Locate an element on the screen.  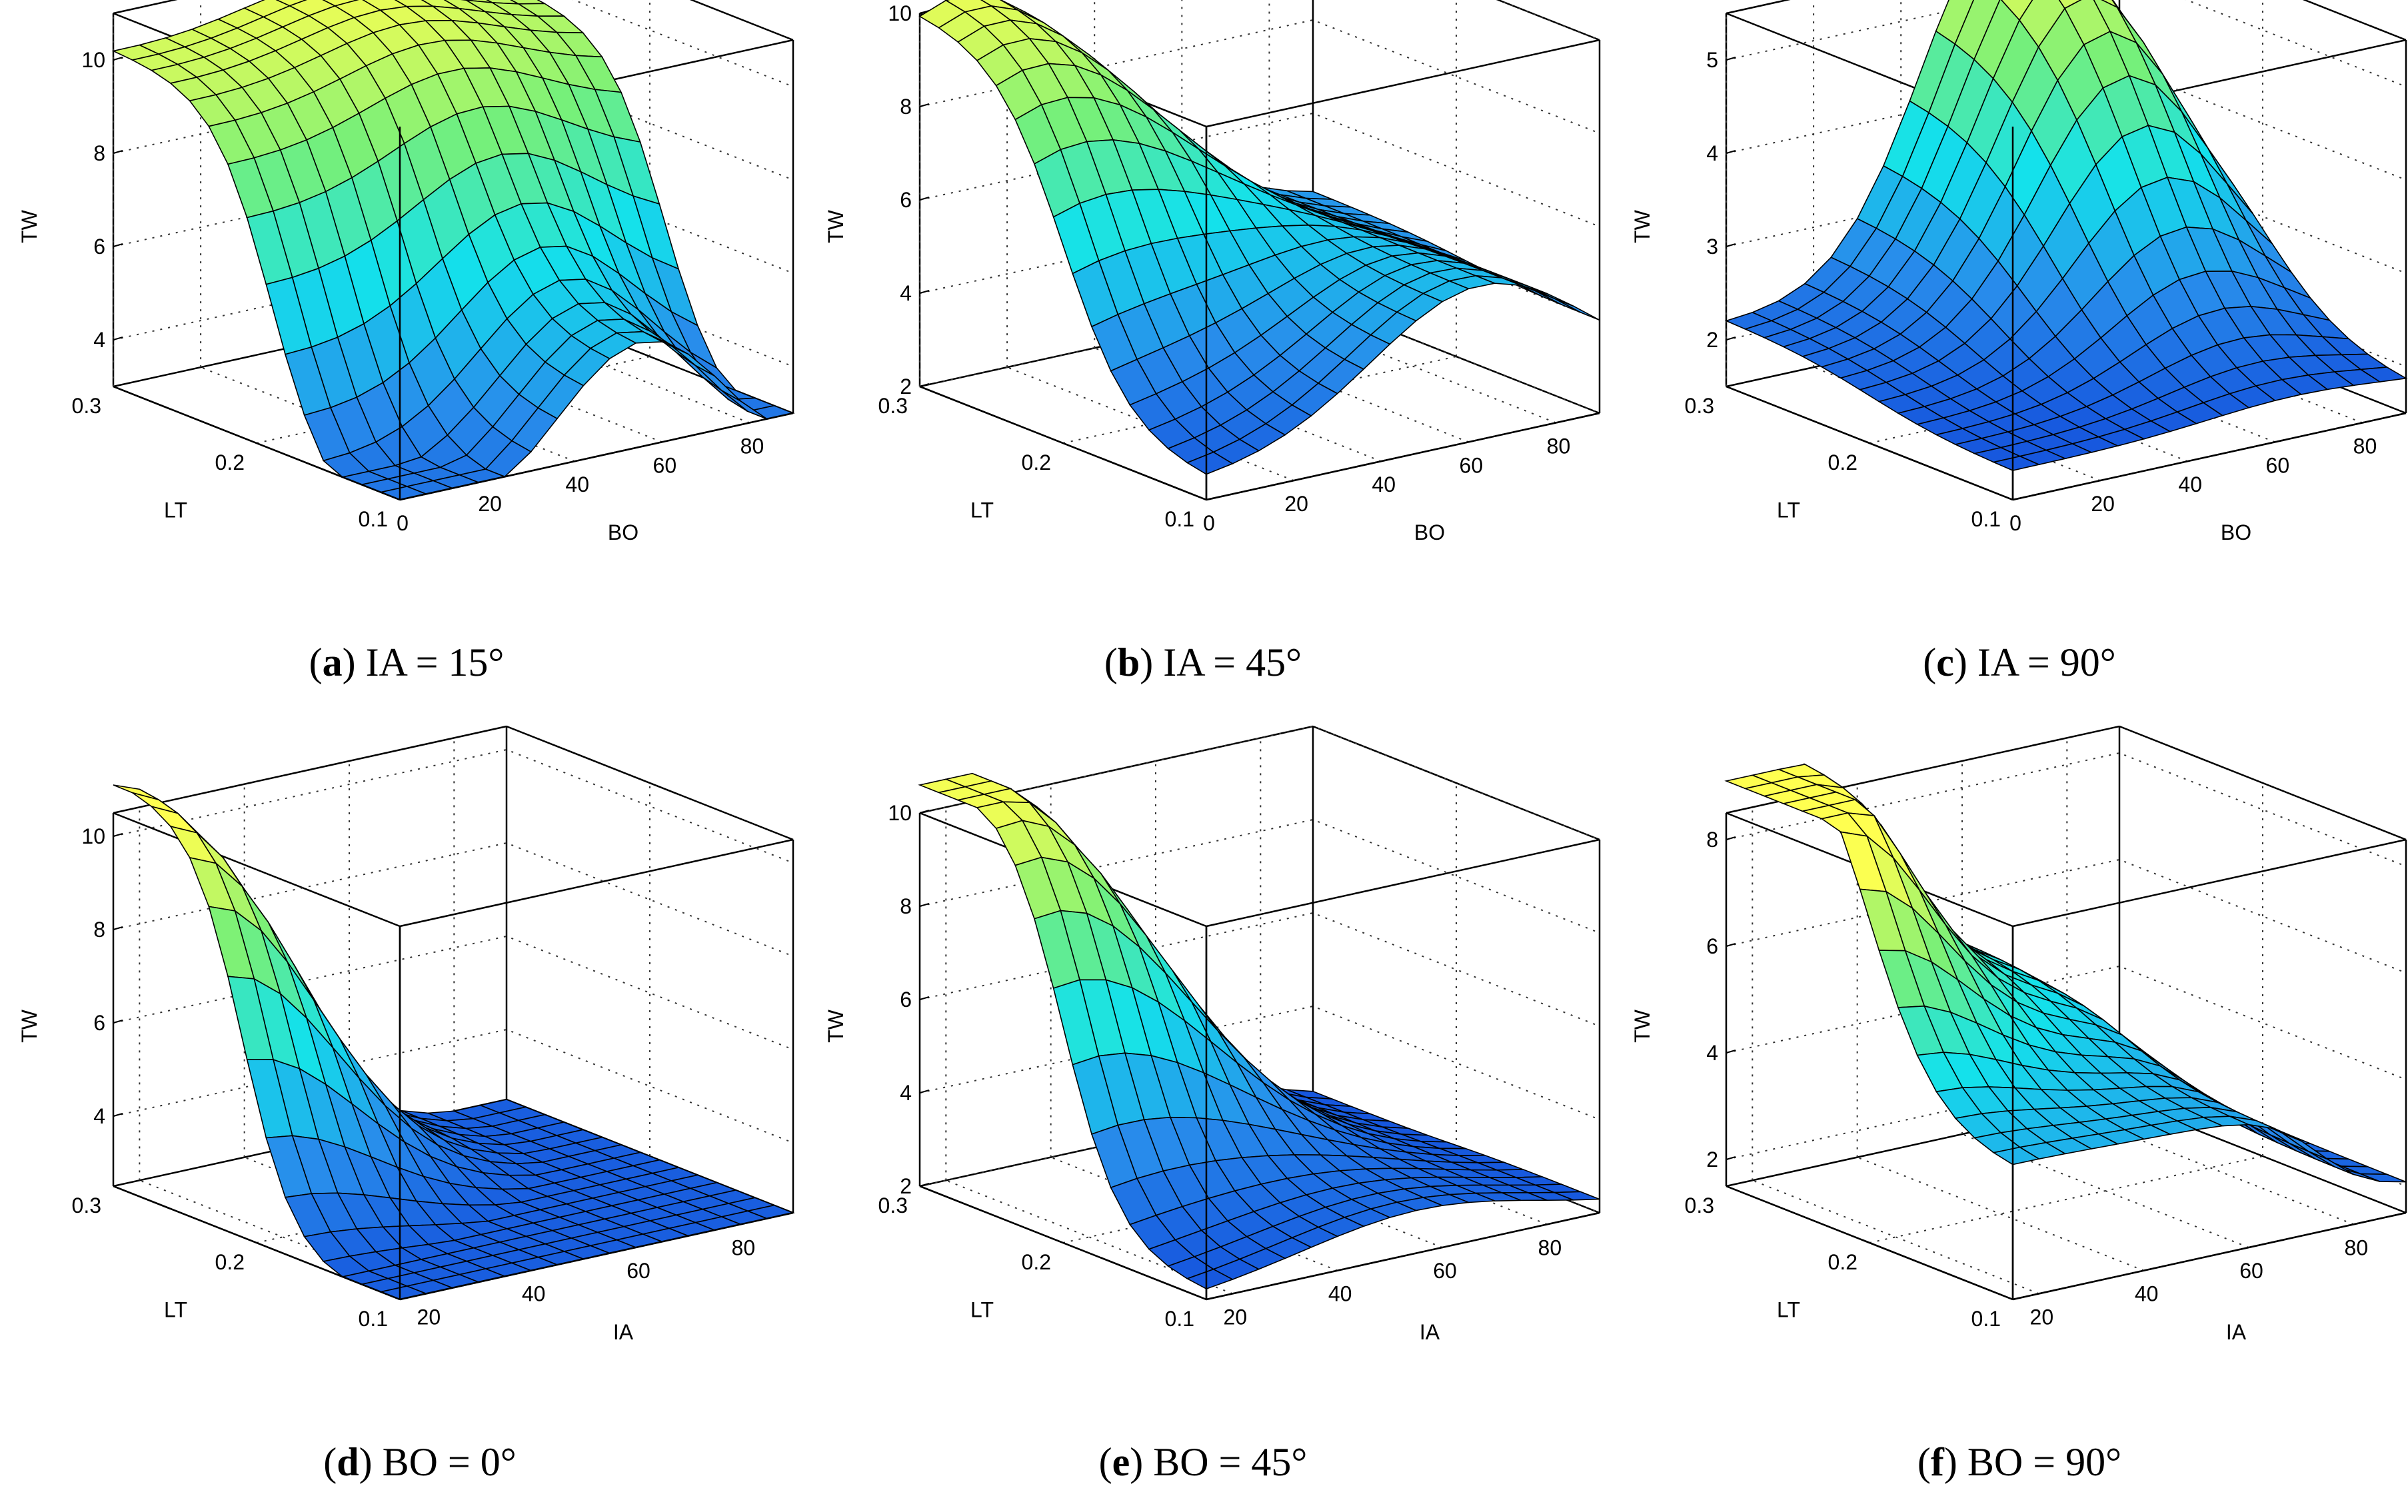
caption-e: (e) BO = 45° is located at coordinates (1203, 1462).